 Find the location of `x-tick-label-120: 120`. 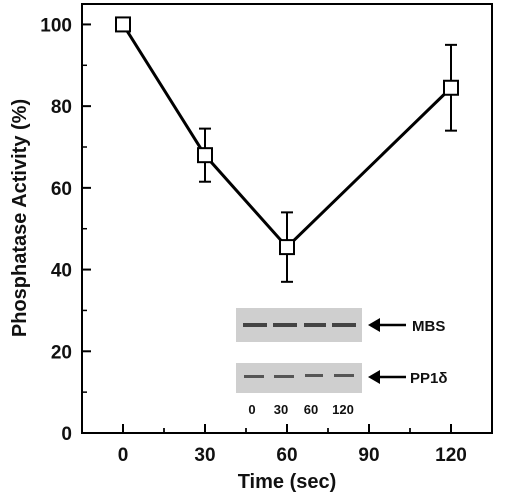

x-tick-label-120: 120 is located at coordinates (451, 455).